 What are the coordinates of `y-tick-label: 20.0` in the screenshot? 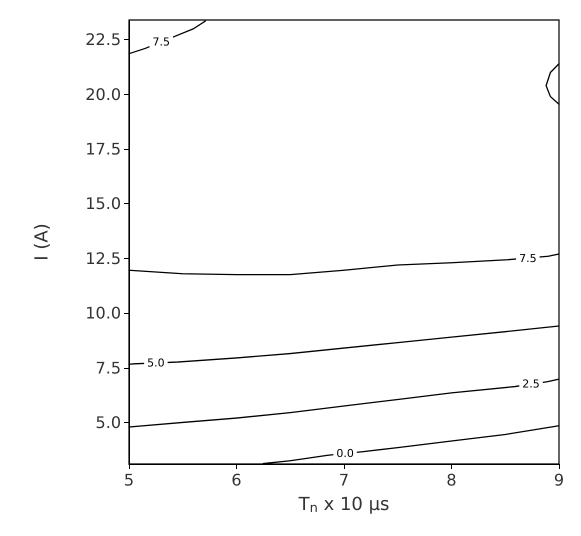 It's located at (103, 94).